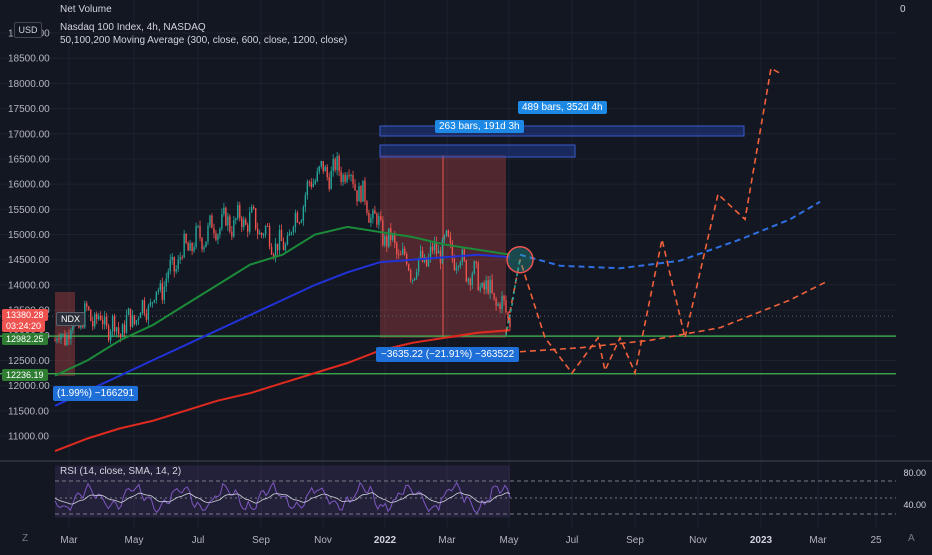 This screenshot has width=932, height=555. I want to click on tv-logo: Z, so click(25, 538).